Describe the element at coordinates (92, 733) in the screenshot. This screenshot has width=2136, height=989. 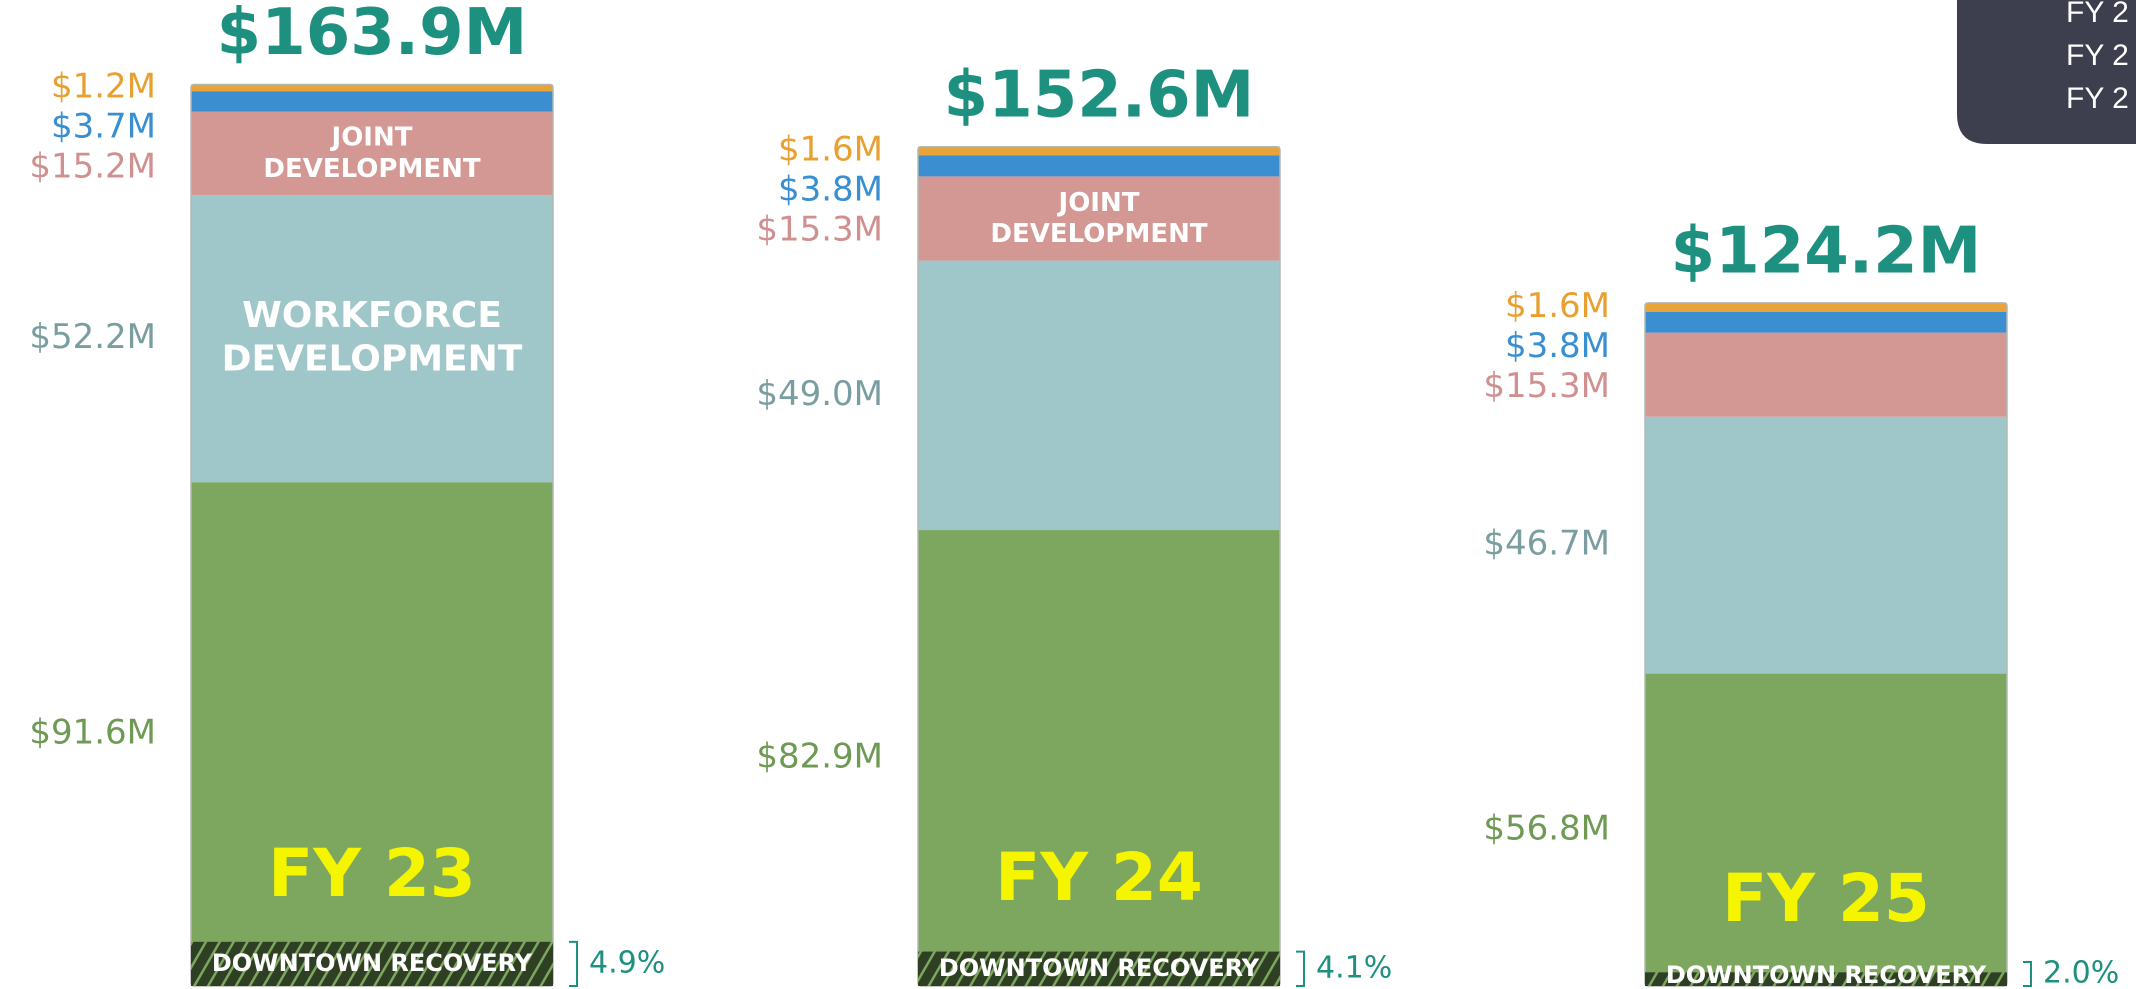
I see `value-label: $91.6M` at that location.